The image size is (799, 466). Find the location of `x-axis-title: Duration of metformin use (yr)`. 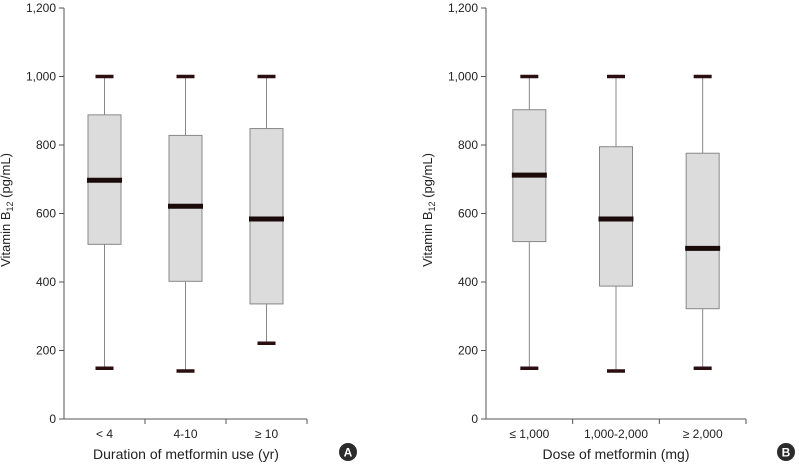

x-axis-title: Duration of metformin use (yr) is located at coordinates (186, 454).